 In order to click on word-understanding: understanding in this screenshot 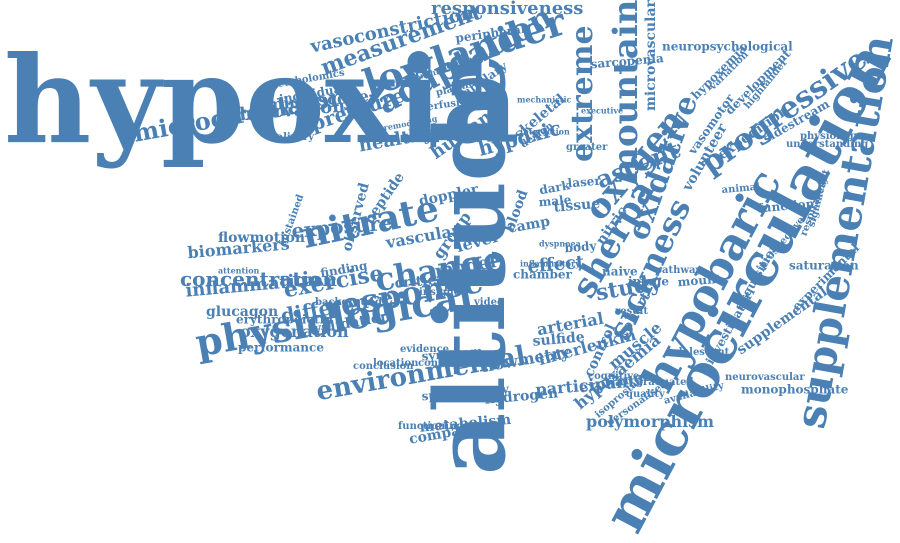, I will do `click(827, 144)`.